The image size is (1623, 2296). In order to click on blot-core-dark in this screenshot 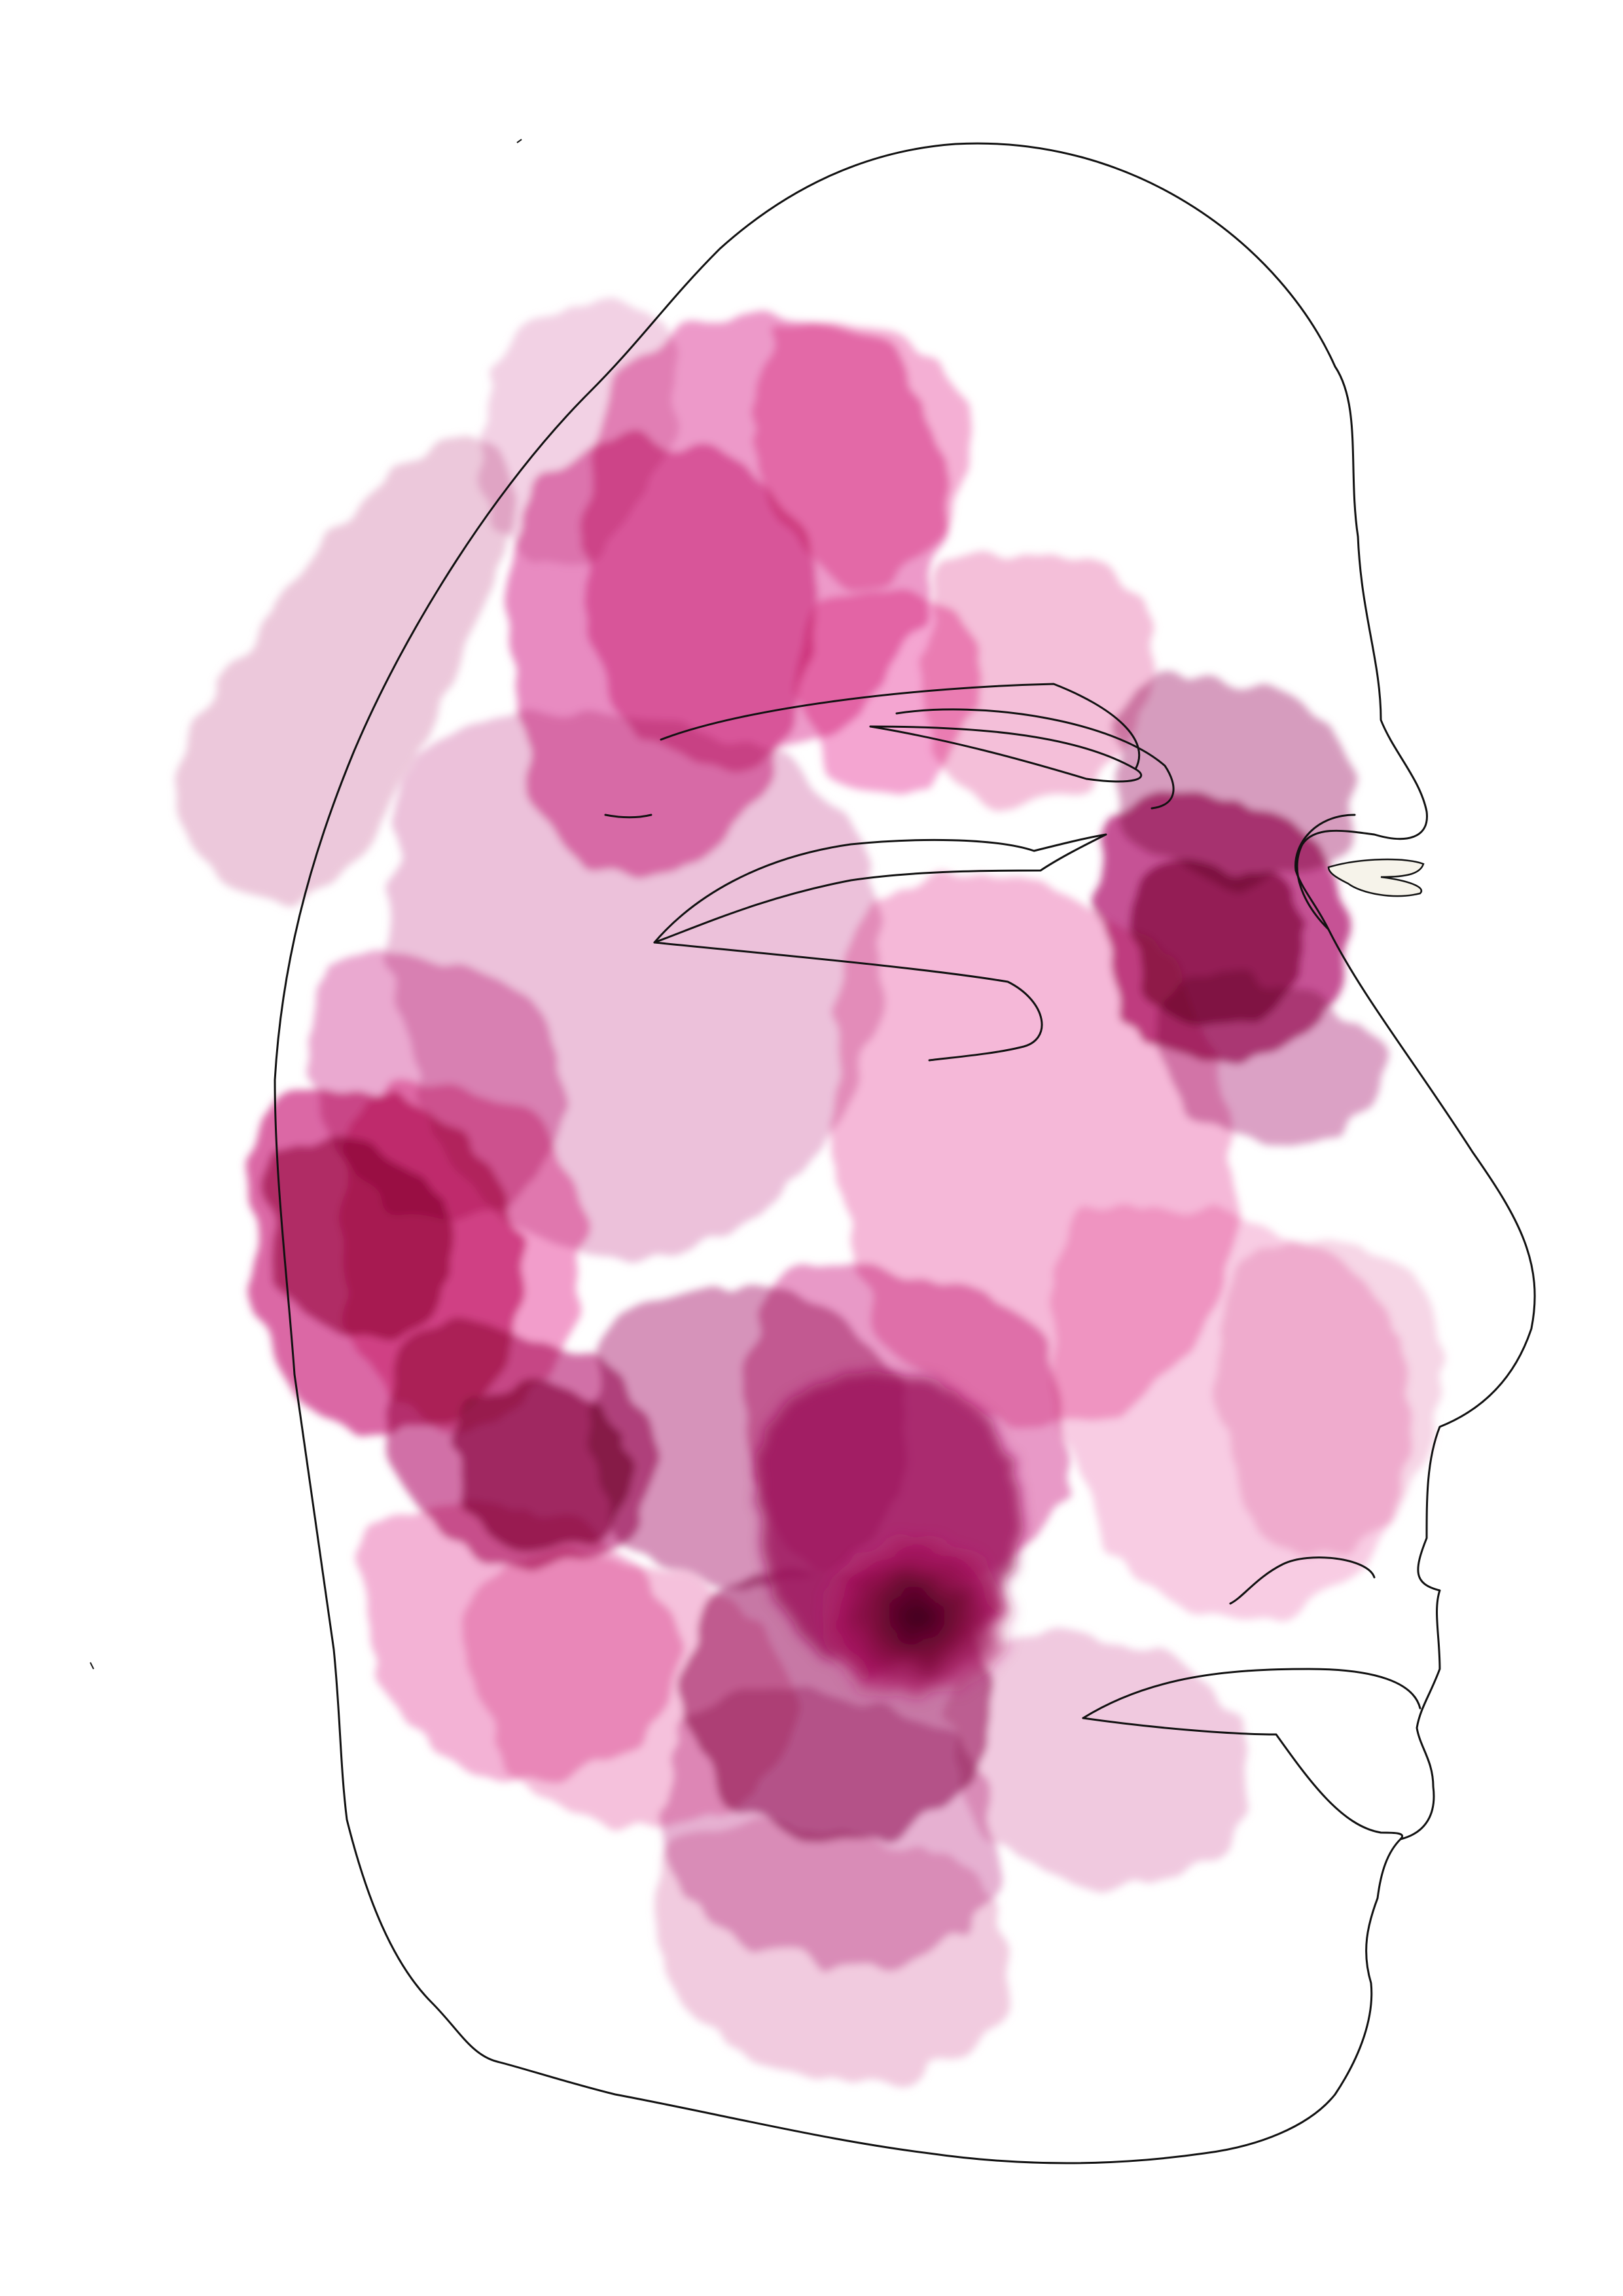, I will do `click(916, 1617)`.